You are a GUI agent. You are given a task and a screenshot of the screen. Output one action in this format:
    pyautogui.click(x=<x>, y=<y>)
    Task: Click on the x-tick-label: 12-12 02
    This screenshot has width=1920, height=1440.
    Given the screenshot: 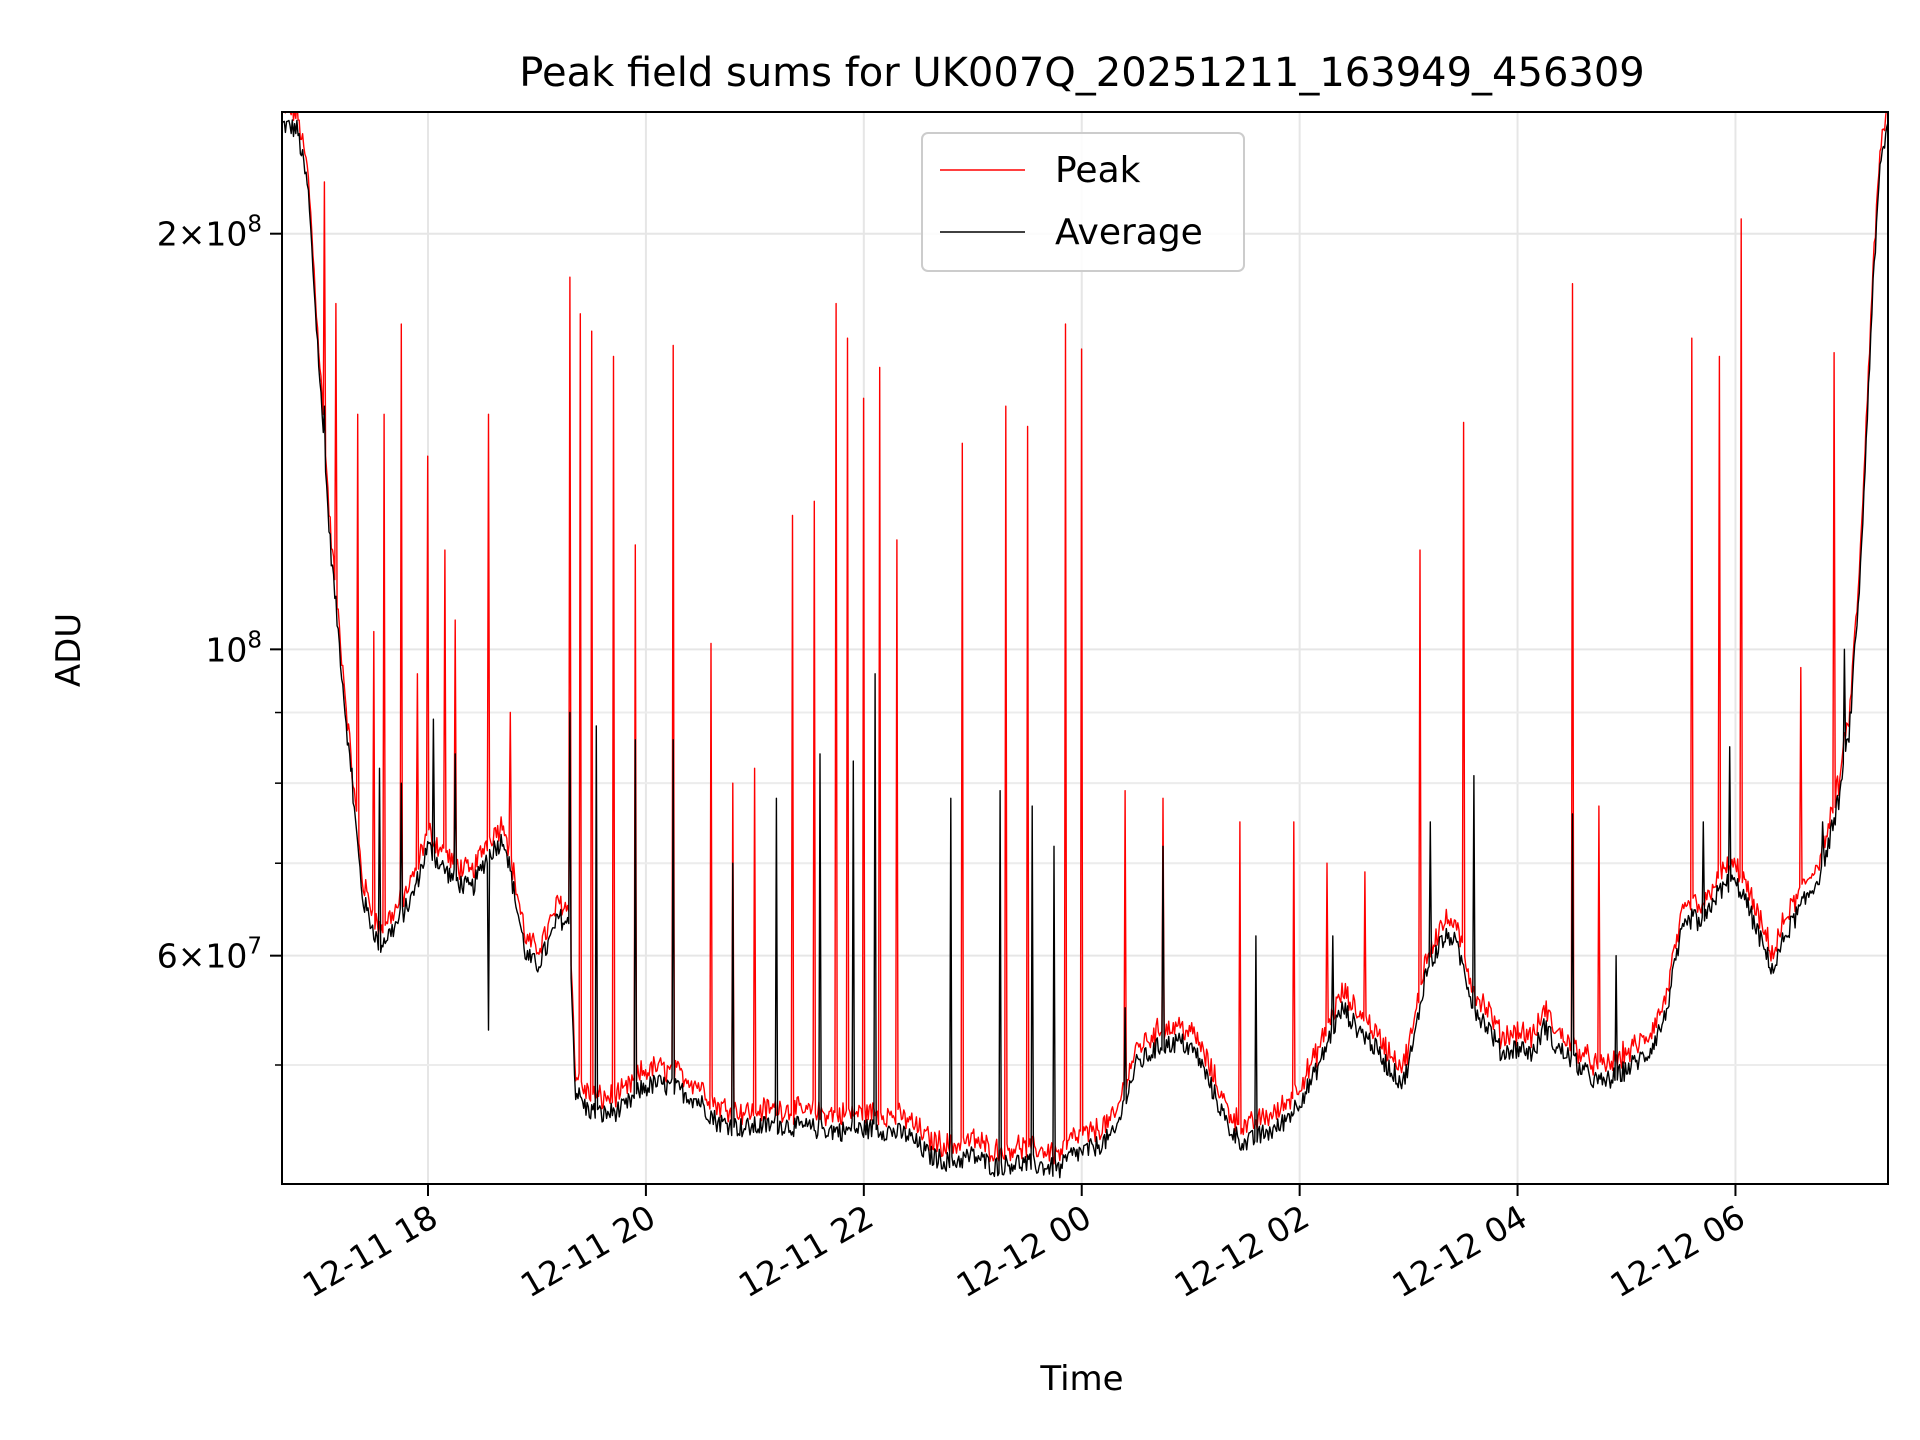 What is the action you would take?
    pyautogui.click(x=1242, y=1251)
    